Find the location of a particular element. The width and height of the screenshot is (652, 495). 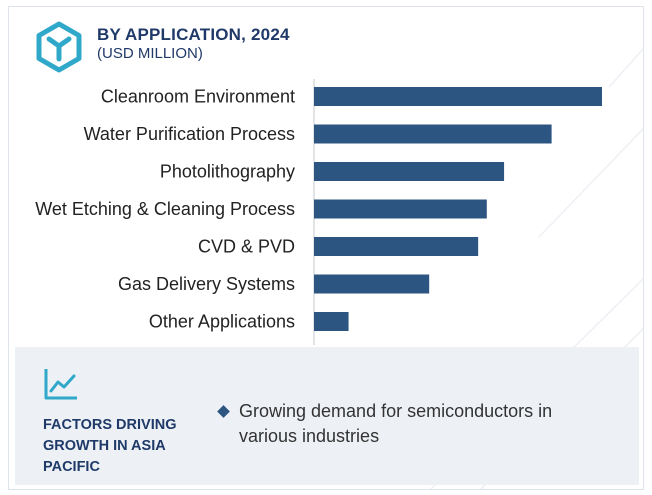

category-label-4: CVD & PVD is located at coordinates (246, 247).